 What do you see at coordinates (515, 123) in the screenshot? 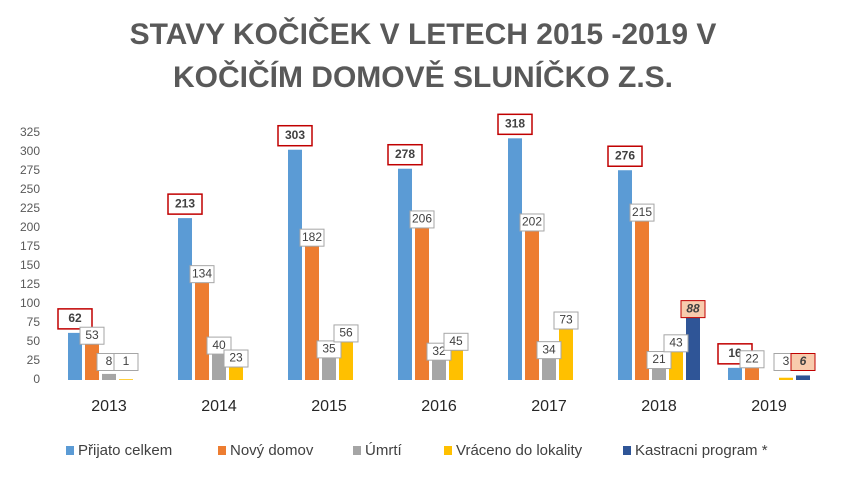
I see `value-label-text: 318` at bounding box center [515, 123].